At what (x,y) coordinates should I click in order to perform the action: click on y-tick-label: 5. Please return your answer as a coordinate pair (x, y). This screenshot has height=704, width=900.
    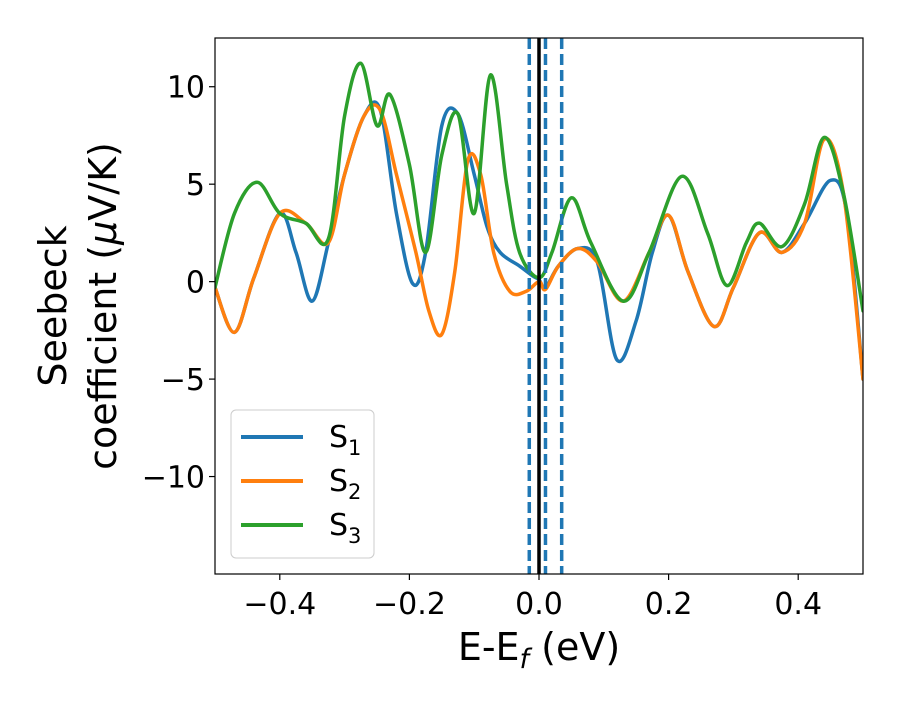
    Looking at the image, I should click on (195, 185).